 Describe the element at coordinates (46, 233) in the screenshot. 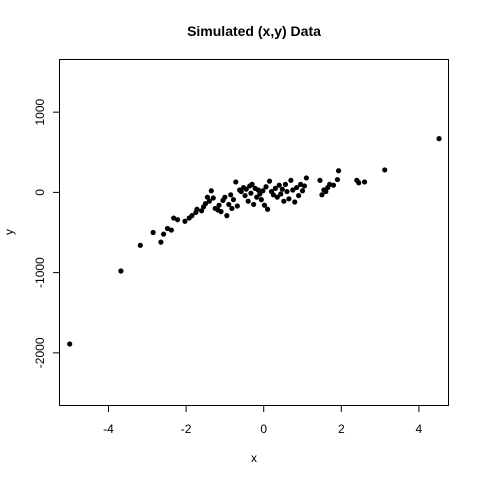

I see `y-axis: -2000 -1000 0 1000` at that location.